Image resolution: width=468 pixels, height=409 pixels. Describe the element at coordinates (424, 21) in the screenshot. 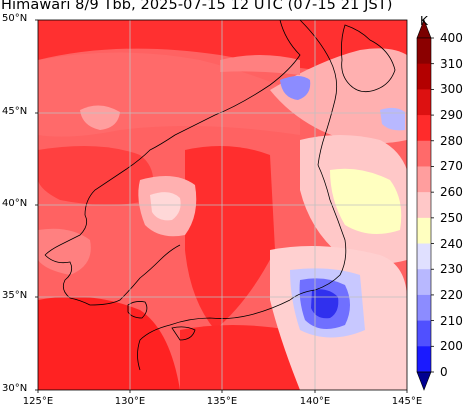

I see `colorbar-unit: K` at that location.